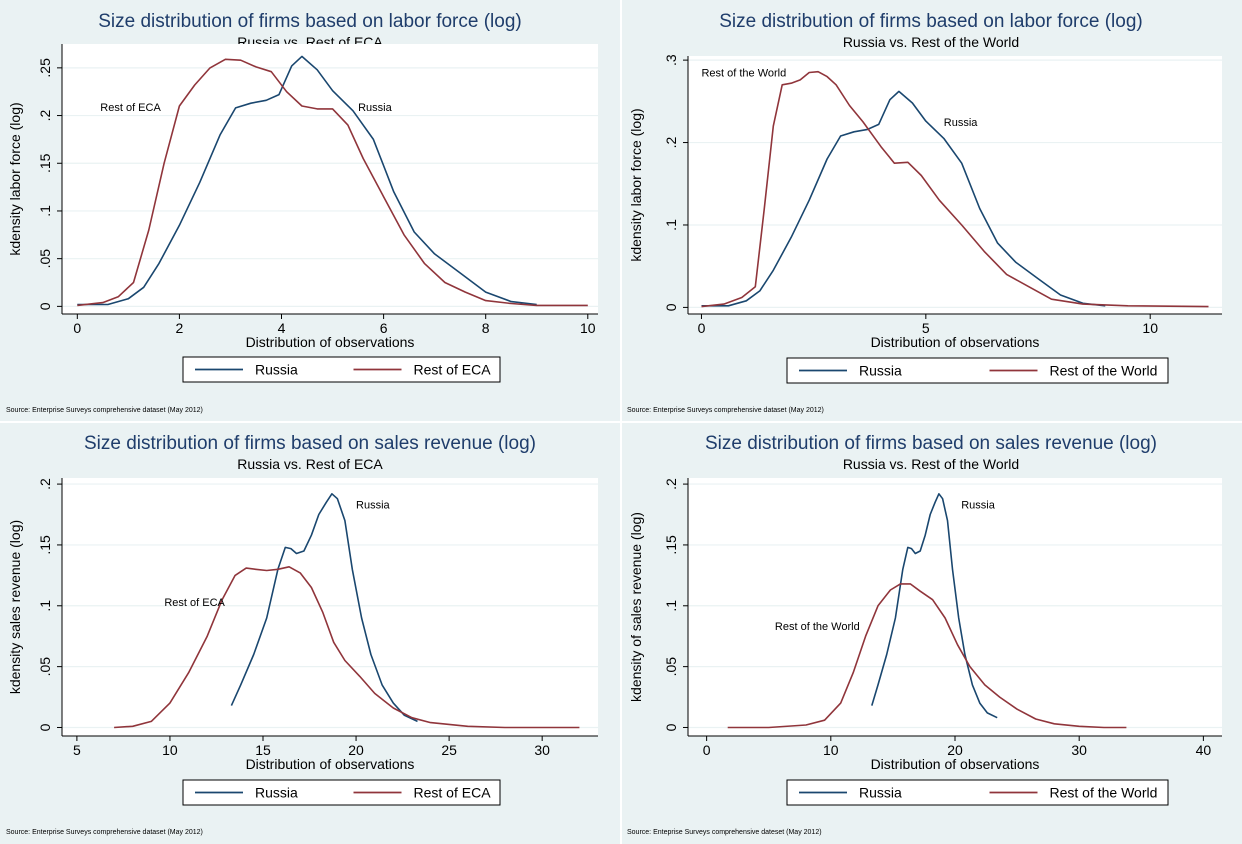  Describe the element at coordinates (263, 750) in the screenshot. I see `x-tick-label: 15` at that location.